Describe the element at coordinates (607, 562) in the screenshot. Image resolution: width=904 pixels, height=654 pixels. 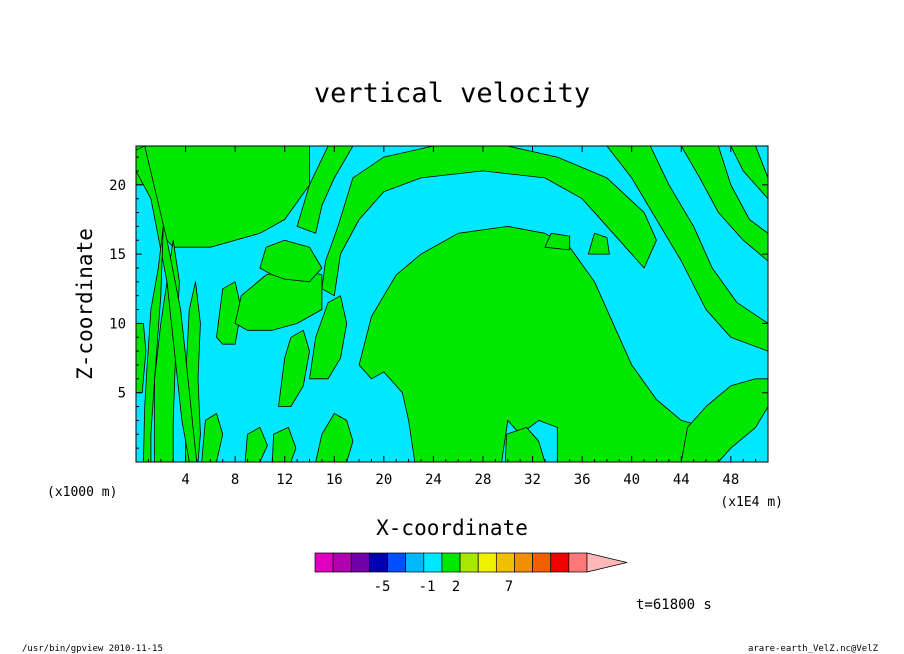
I see `colorbar-extend-arrow` at that location.